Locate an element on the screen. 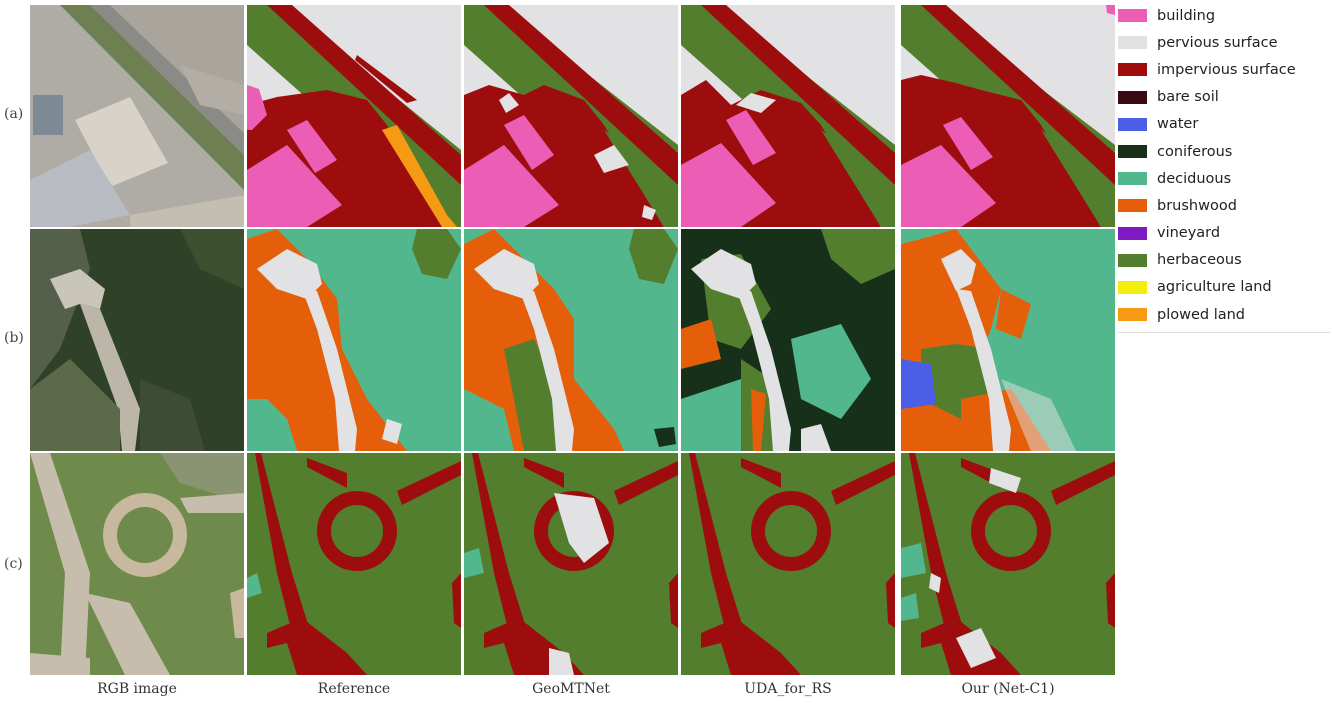  legend-item-herbaceous: herbaceous is located at coordinates (1224, 260).